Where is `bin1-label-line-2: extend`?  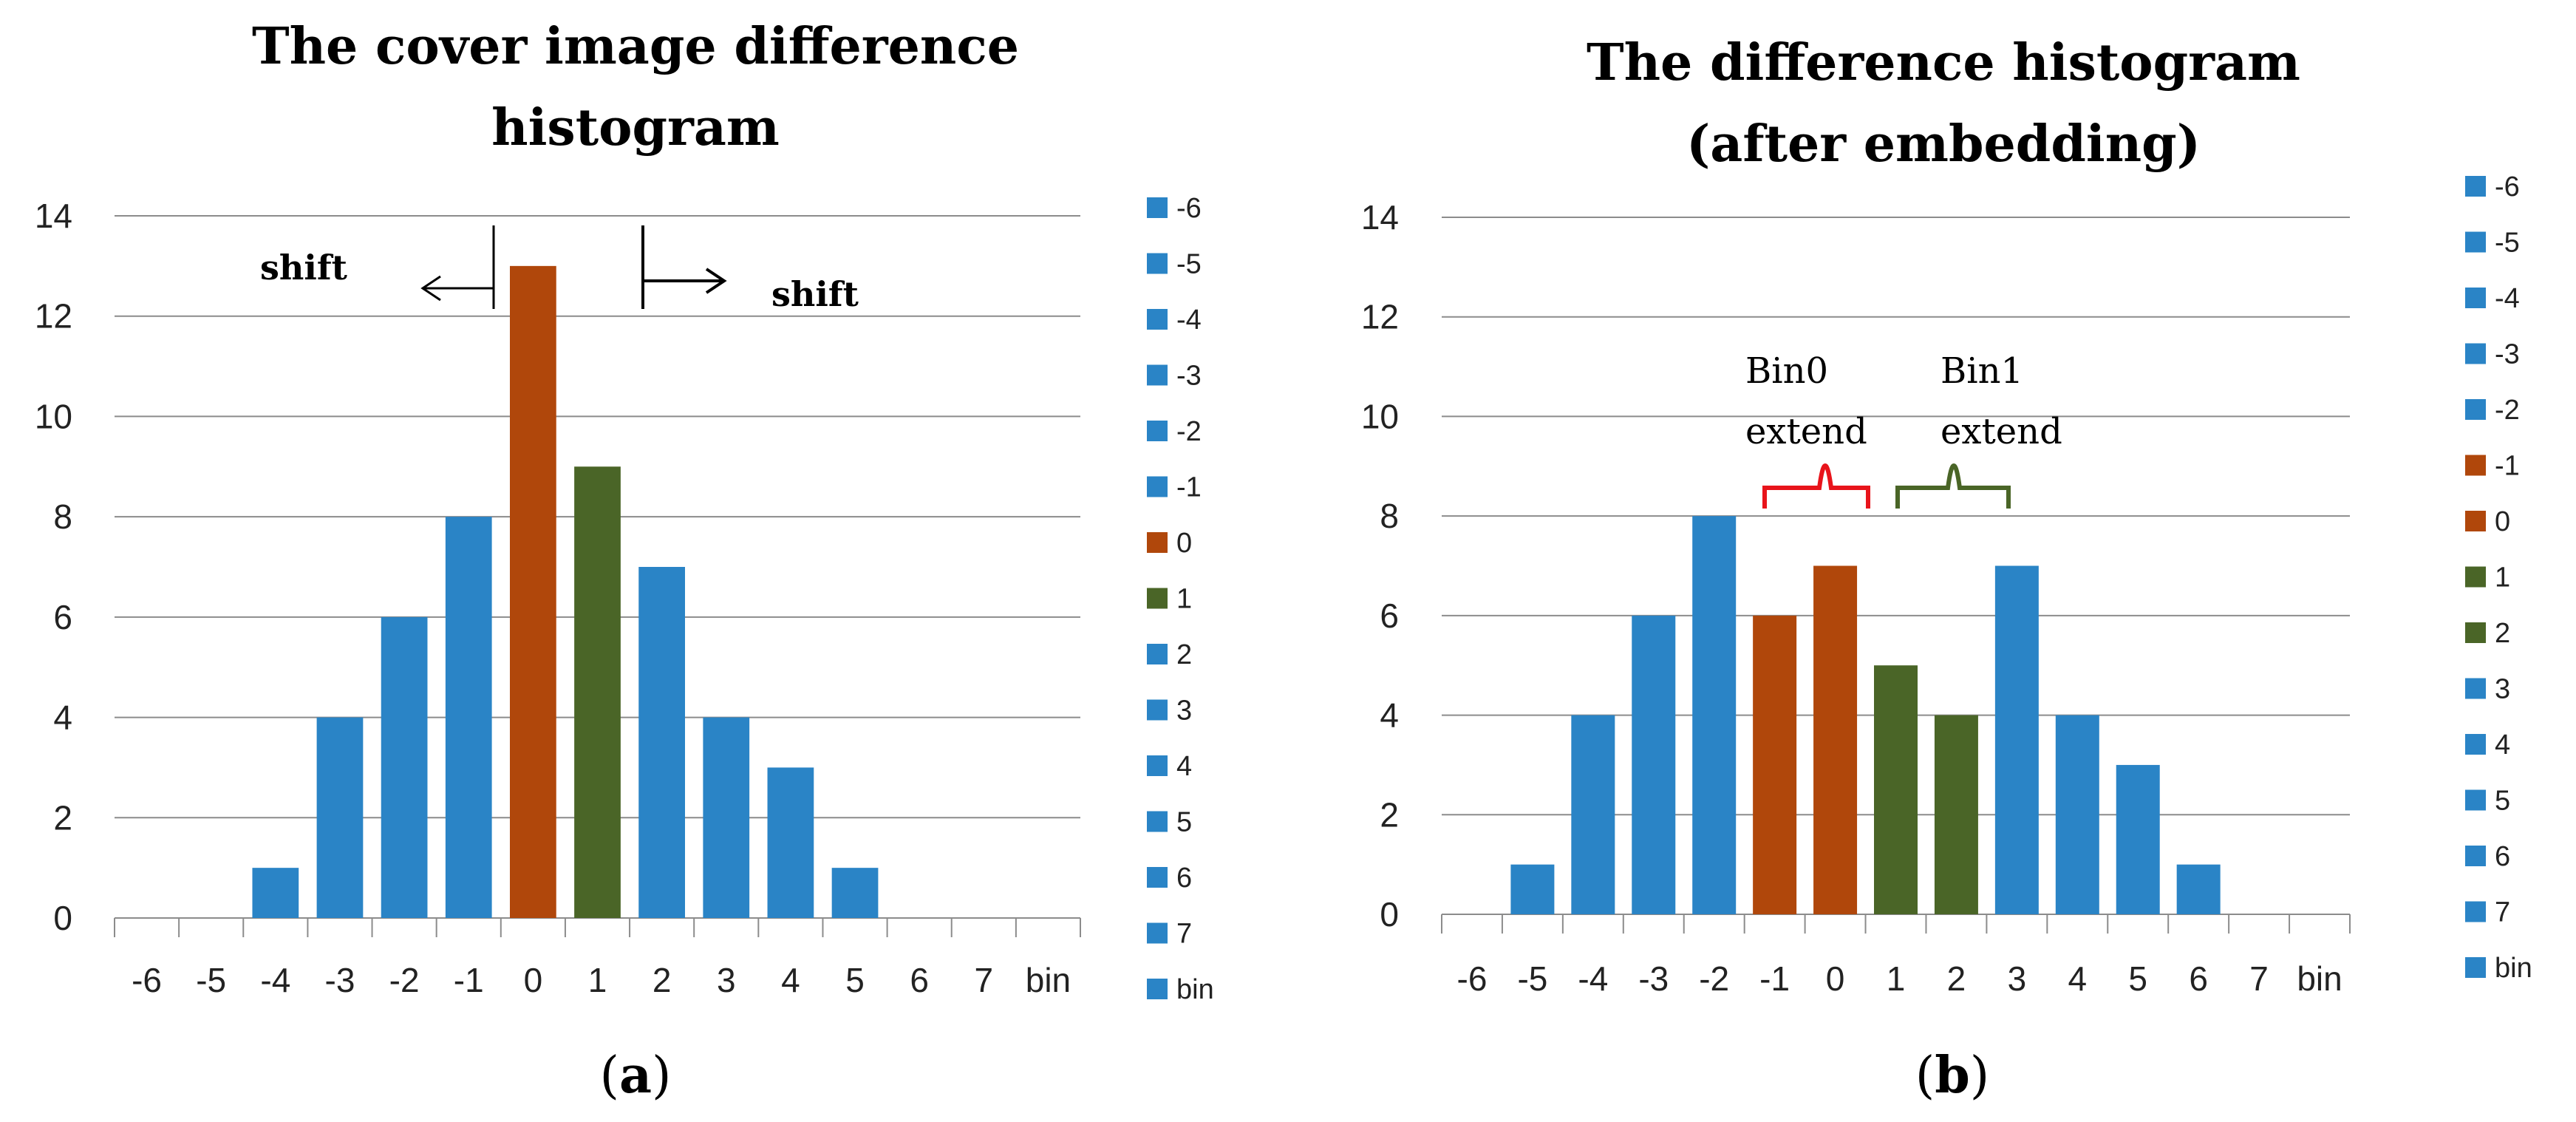
bin1-label-line-2: extend is located at coordinates (2001, 431).